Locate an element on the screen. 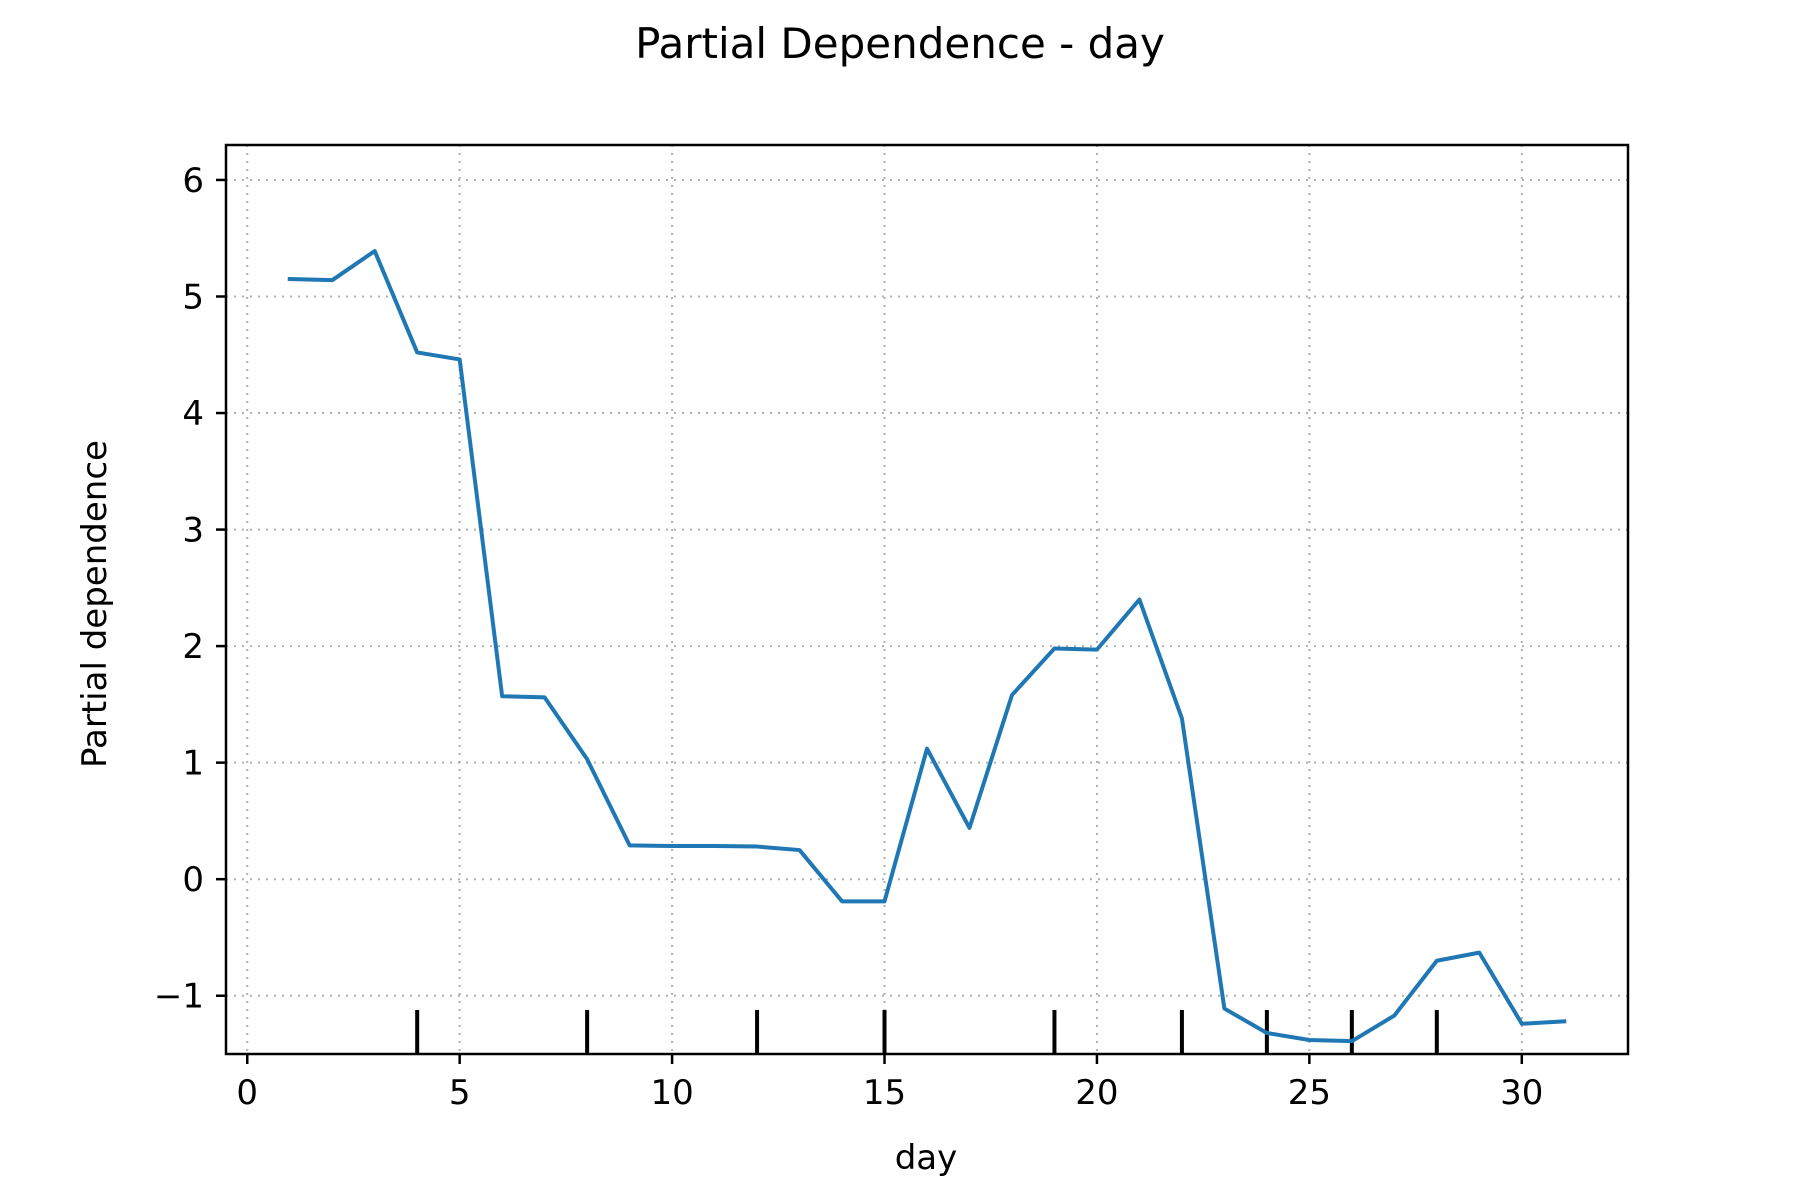 This screenshot has height=1200, width=1800. y-tick-label: −1 is located at coordinates (179, 997).